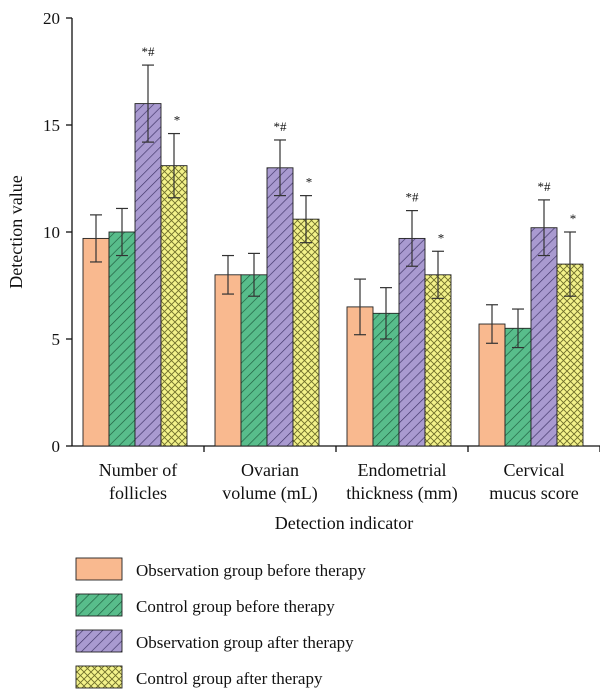  I want to click on y-tick-label: 0, so click(56, 446).